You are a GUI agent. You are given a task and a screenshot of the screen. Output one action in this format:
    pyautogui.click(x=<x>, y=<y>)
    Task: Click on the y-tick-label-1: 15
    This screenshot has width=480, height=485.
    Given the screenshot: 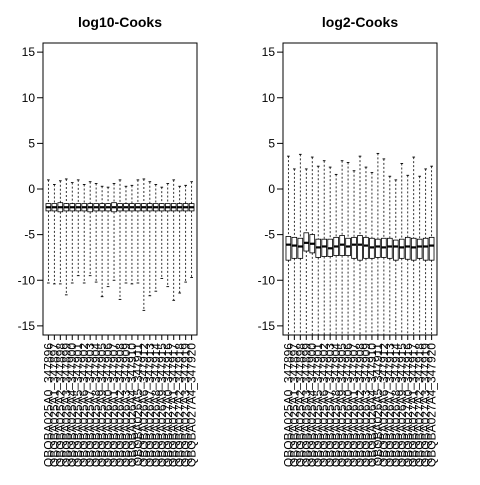 What is the action you would take?
    pyautogui.click(x=29, y=52)
    